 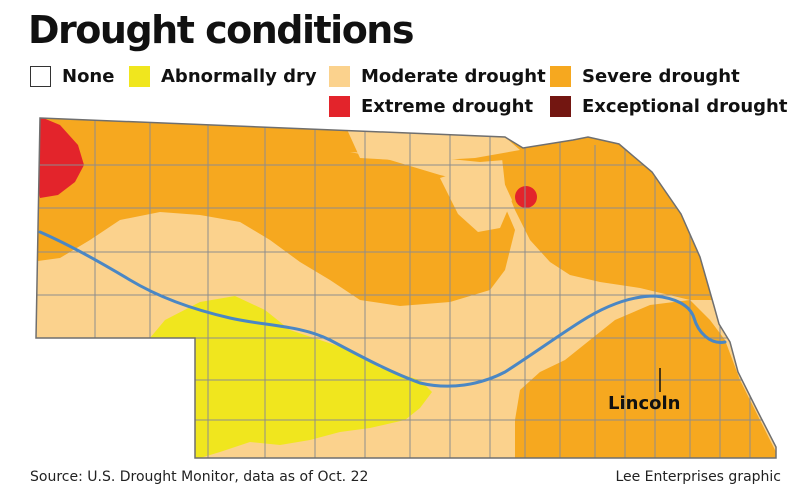 What do you see at coordinates (453, 76) in the screenshot?
I see `legend-label: Moderate drought` at bounding box center [453, 76].